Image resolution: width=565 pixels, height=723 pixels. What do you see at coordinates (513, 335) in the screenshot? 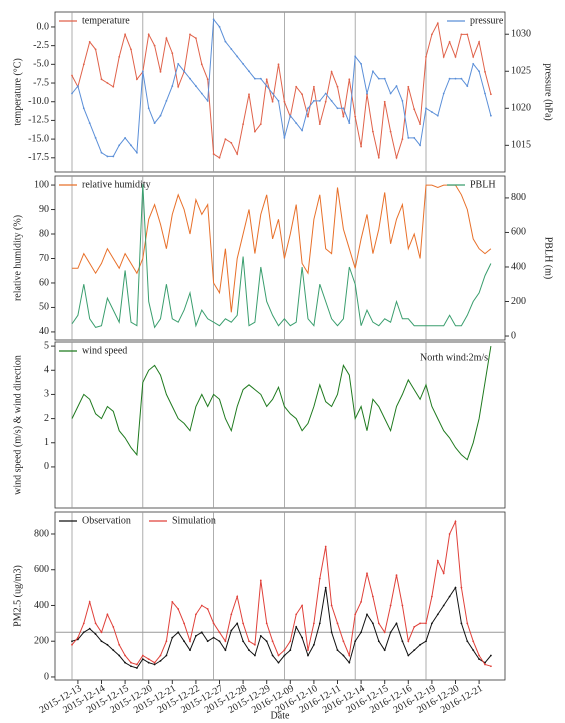
I see `y-tick-label: 0` at bounding box center [513, 335].